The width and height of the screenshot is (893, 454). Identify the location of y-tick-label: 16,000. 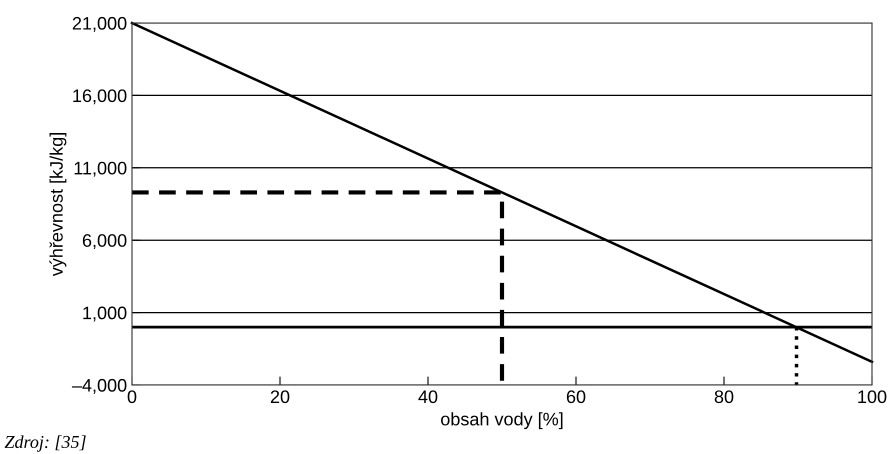
(99, 96).